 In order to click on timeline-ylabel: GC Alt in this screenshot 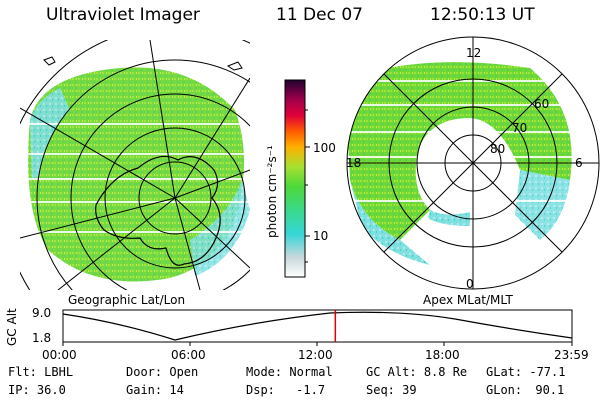, I will do `click(12, 327)`.